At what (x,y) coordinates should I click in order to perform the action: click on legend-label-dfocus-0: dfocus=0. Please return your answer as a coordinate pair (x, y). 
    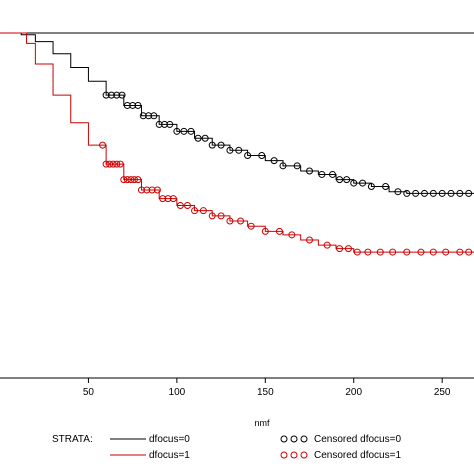
    Looking at the image, I should click on (169, 439).